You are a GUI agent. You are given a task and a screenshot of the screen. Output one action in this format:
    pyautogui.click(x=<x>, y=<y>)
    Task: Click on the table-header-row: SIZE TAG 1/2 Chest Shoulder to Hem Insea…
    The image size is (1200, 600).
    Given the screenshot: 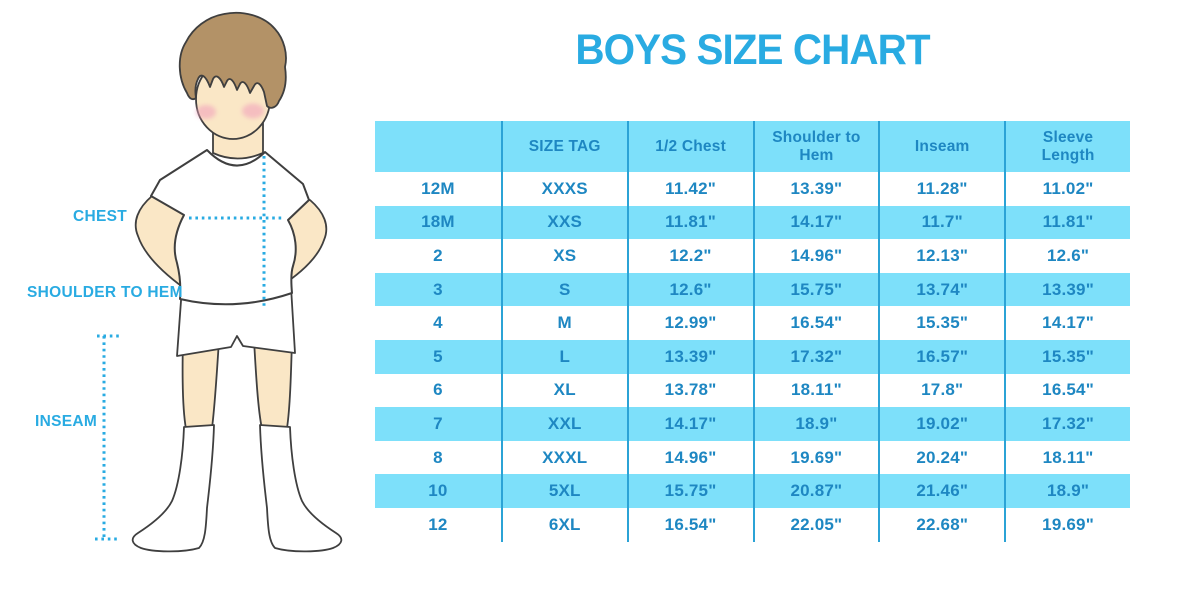 What is the action you would take?
    pyautogui.click(x=752, y=146)
    